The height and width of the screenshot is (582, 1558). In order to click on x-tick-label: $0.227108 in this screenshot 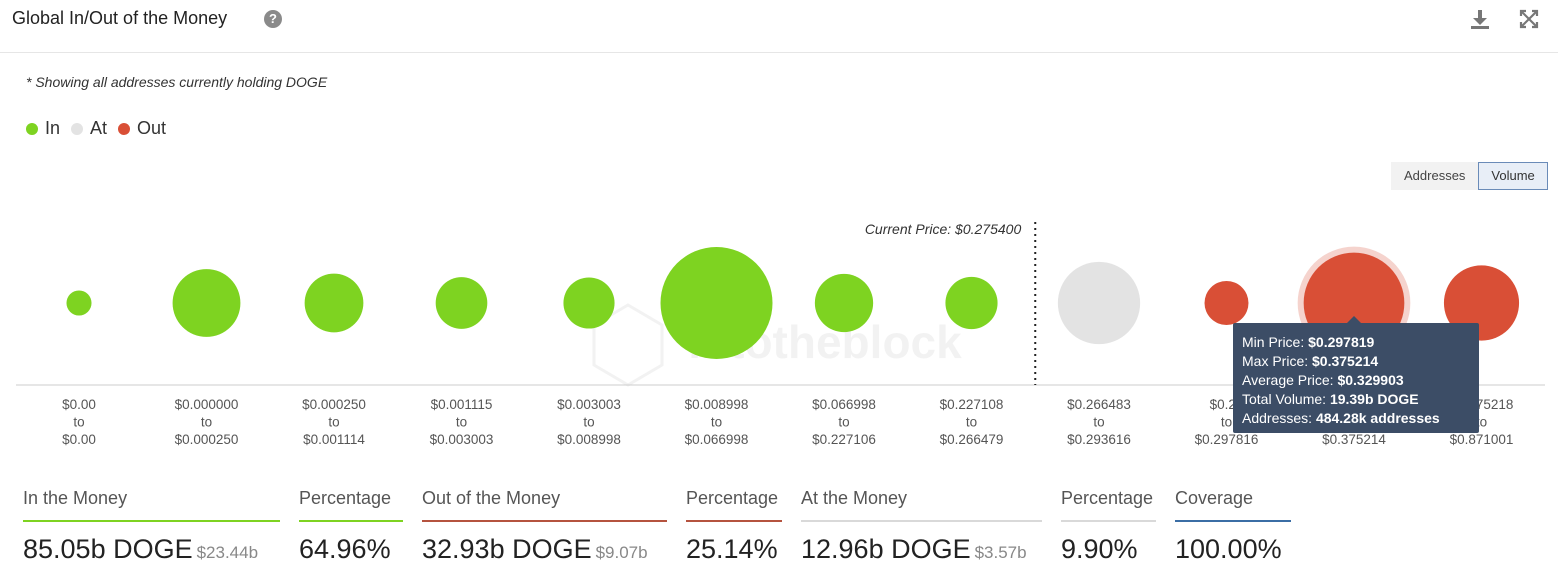, I will do `click(972, 404)`.